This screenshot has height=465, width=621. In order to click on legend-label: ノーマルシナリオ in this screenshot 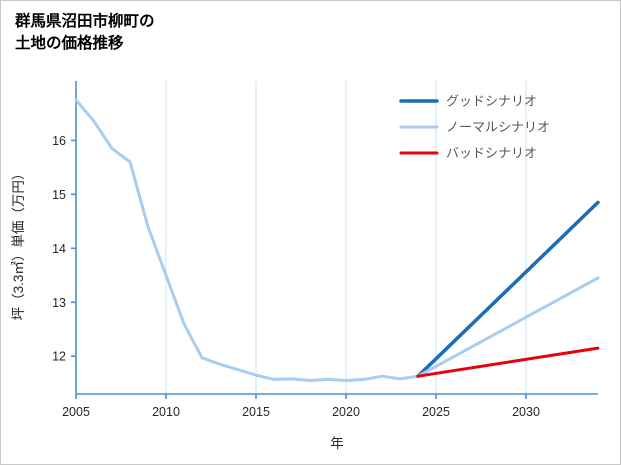, I will do `click(498, 127)`.